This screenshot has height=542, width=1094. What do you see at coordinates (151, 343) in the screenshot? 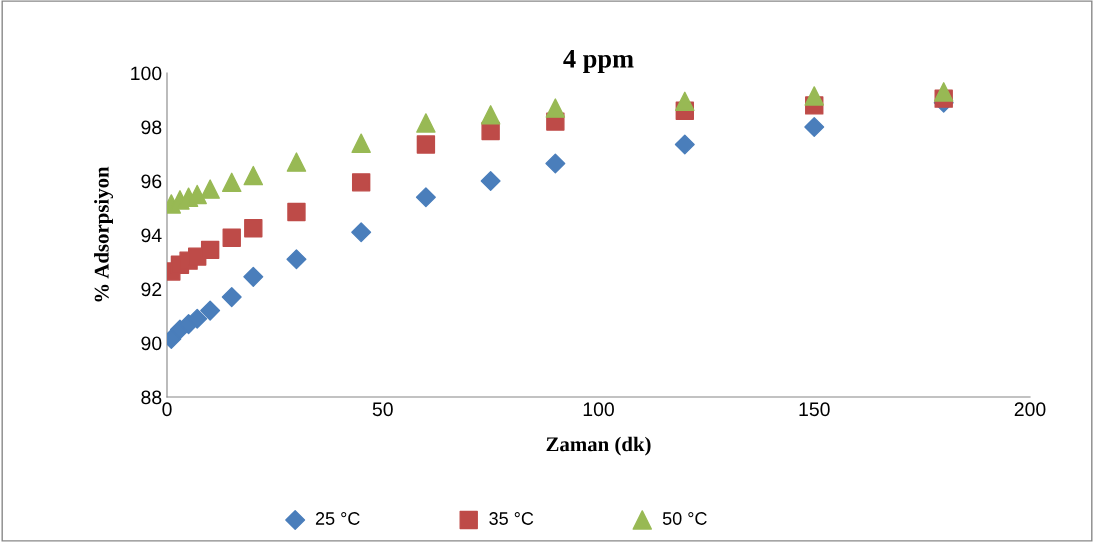
I see `y-tick-label: 90` at bounding box center [151, 343].